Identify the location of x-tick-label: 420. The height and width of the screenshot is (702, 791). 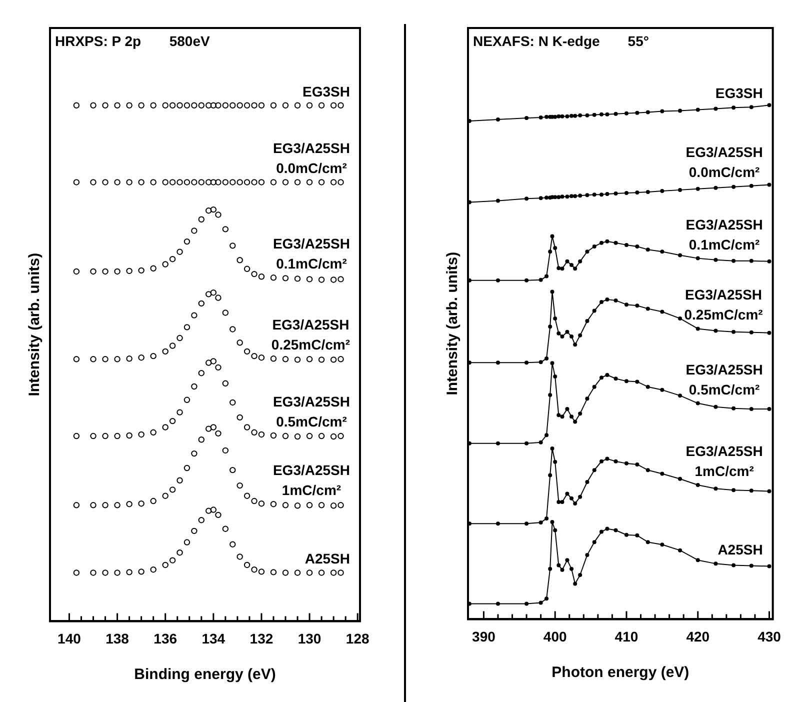
(698, 636).